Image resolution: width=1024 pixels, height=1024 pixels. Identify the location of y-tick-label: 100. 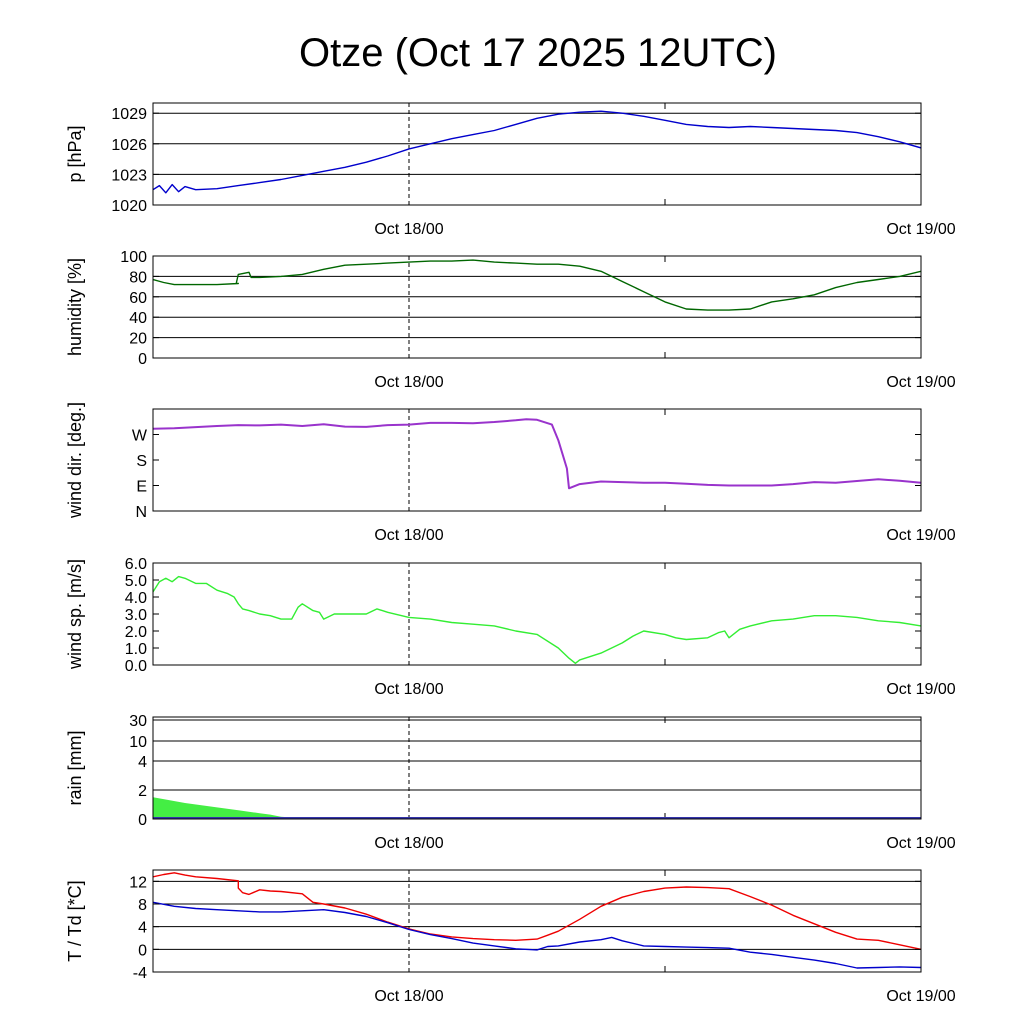
(133, 257).